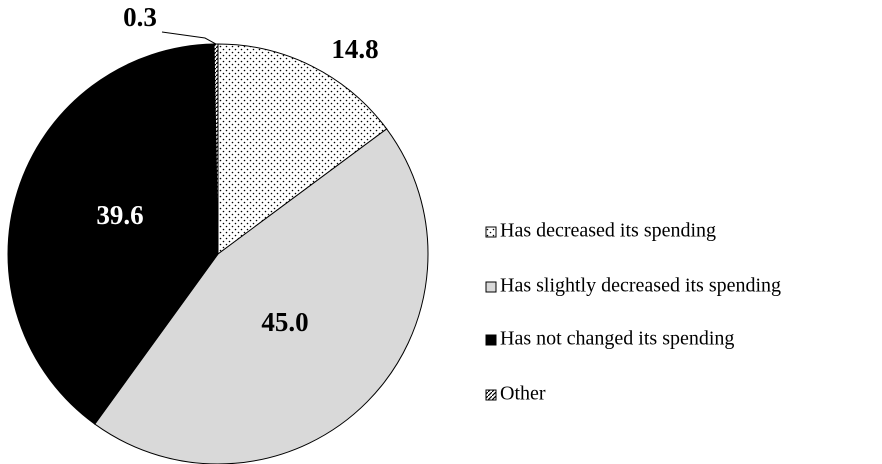 The width and height of the screenshot is (882, 464). What do you see at coordinates (640, 286) in the screenshot?
I see `legend-label: Has slightly decreased its spending` at bounding box center [640, 286].